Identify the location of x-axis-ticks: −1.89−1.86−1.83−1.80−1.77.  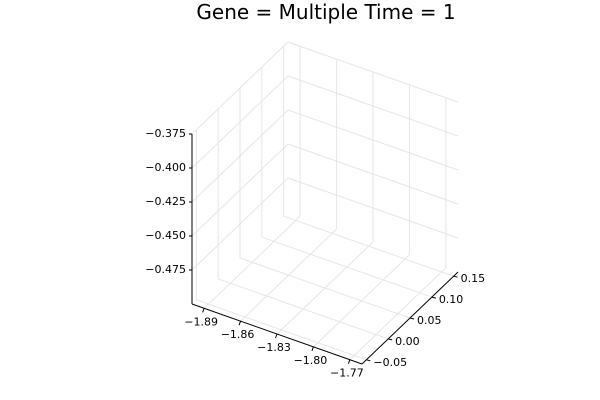
(274, 344).